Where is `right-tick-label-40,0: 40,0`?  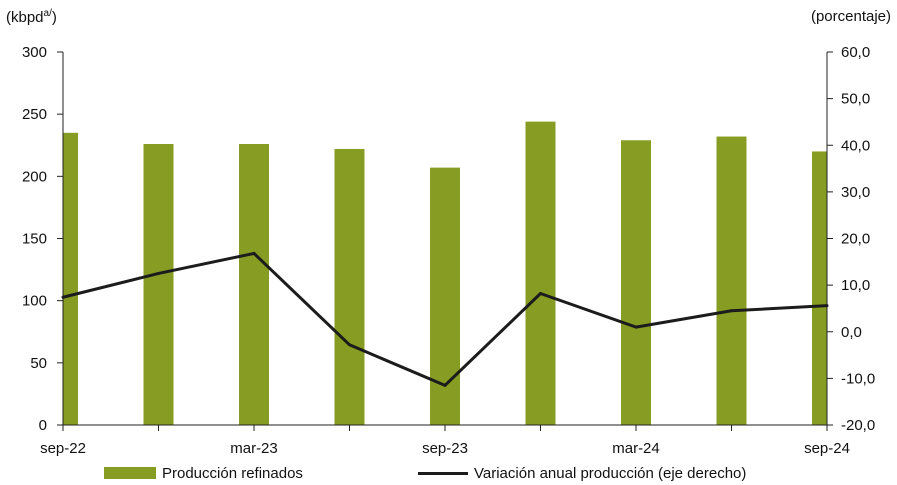
right-tick-label-40,0: 40,0 is located at coordinates (855, 145).